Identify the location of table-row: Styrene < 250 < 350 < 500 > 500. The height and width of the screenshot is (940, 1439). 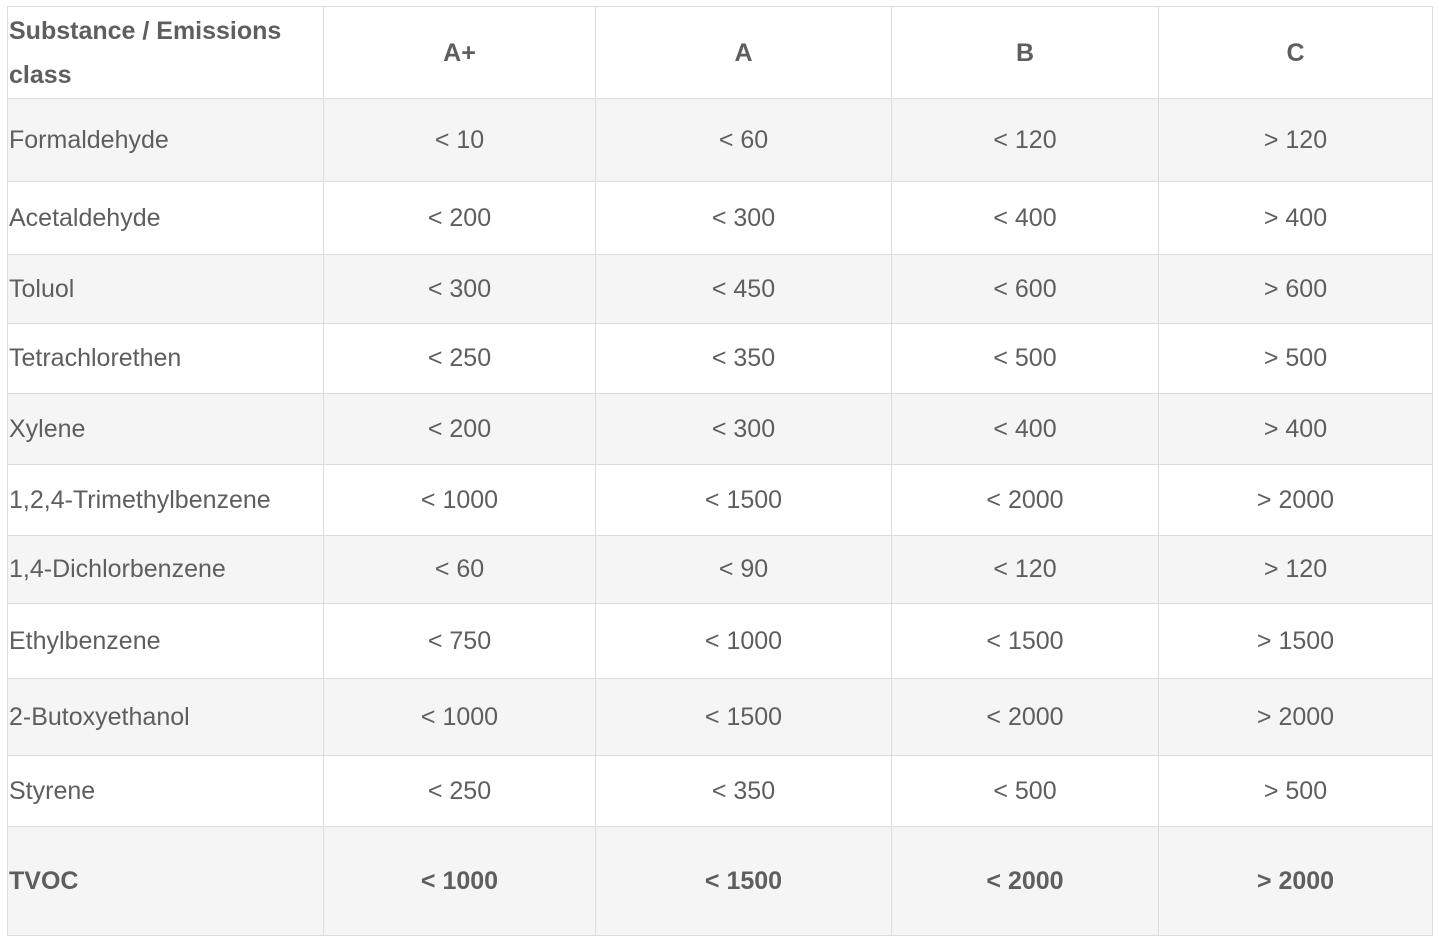
(720, 791).